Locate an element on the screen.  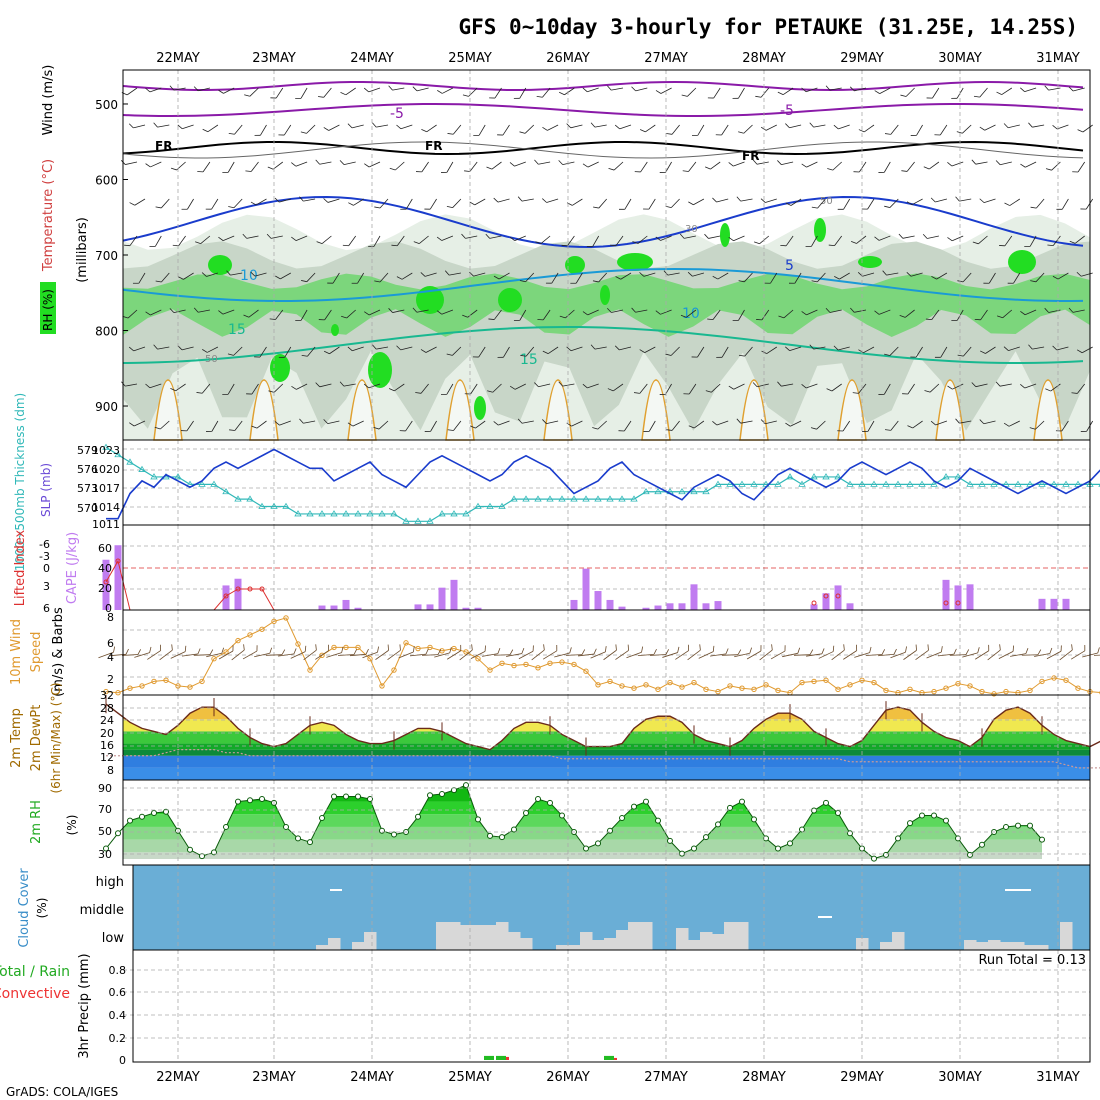
temp-contour-minus10 is located at coordinates (603, 85).